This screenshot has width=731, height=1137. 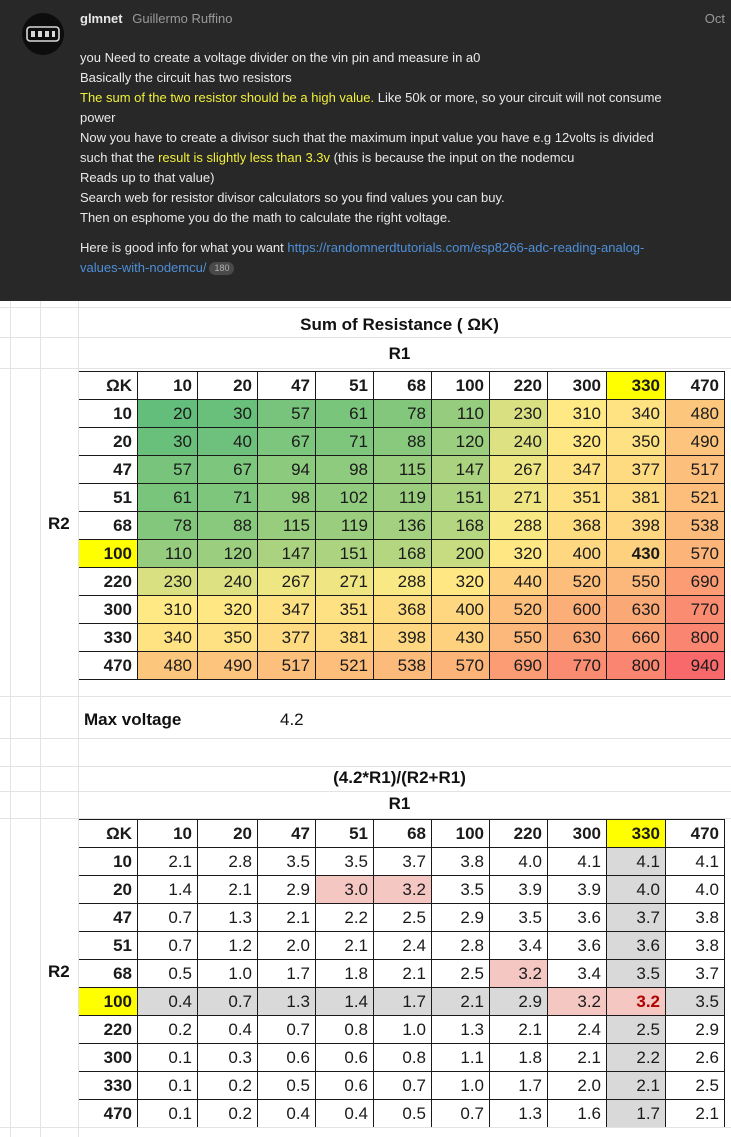 I want to click on r2-header: 220, so click(x=108, y=581).